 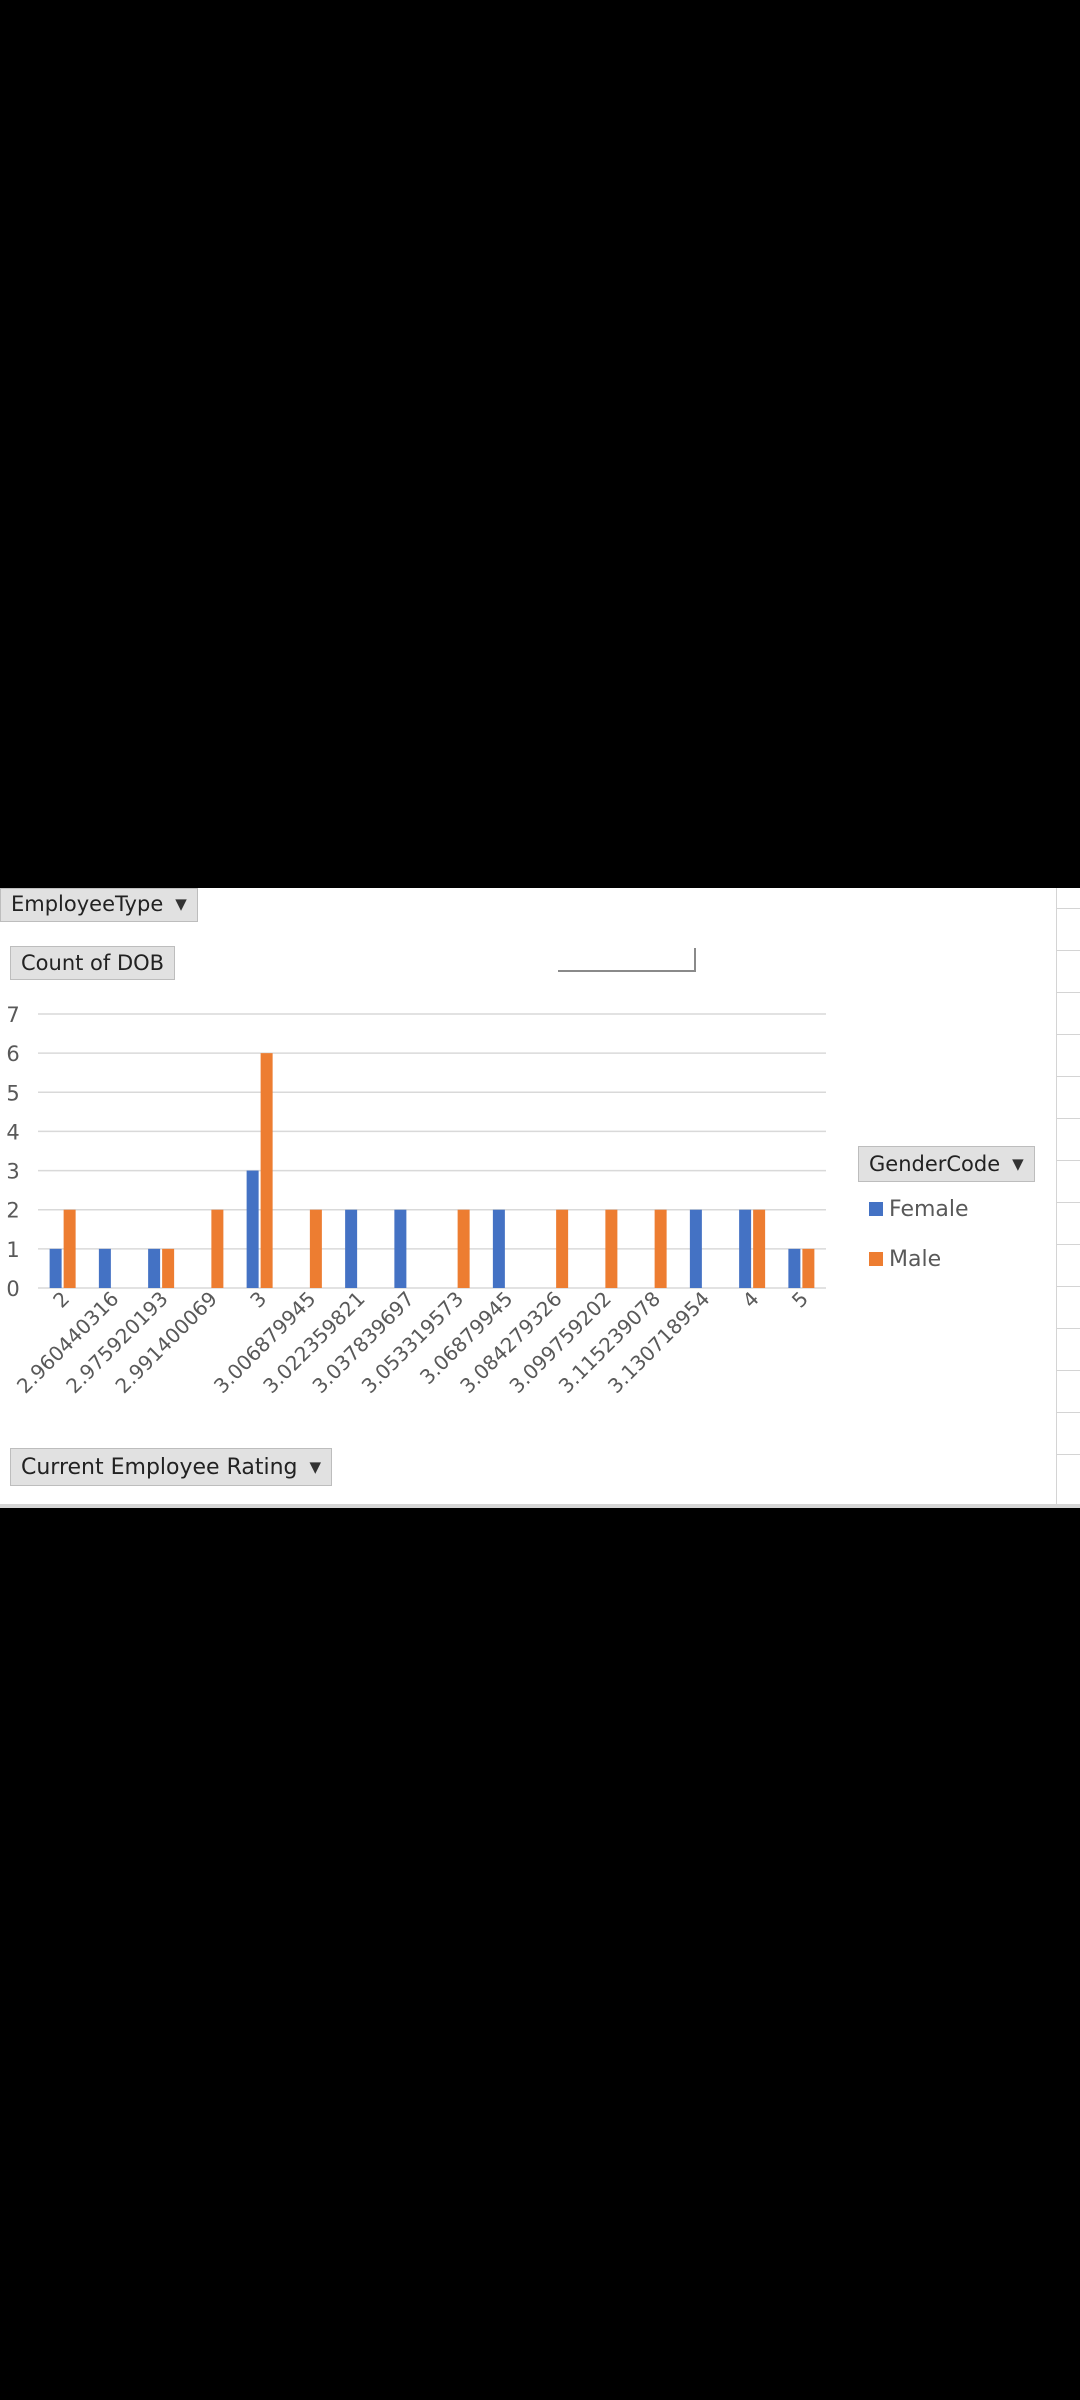 I want to click on y-tick-label: 3, so click(x=12, y=1172).